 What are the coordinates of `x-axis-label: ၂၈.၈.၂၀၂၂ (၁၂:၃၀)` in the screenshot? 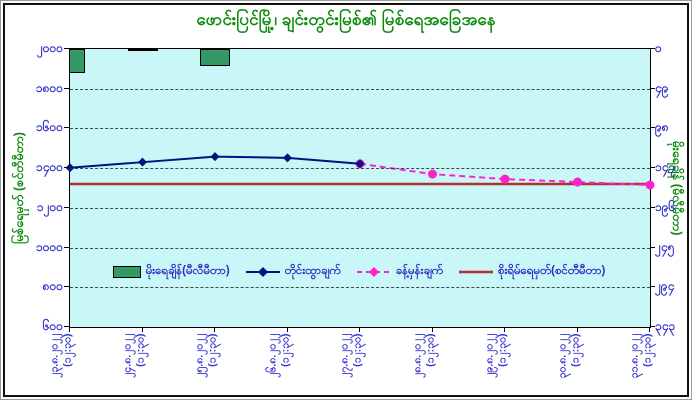 It's located at (423, 355).